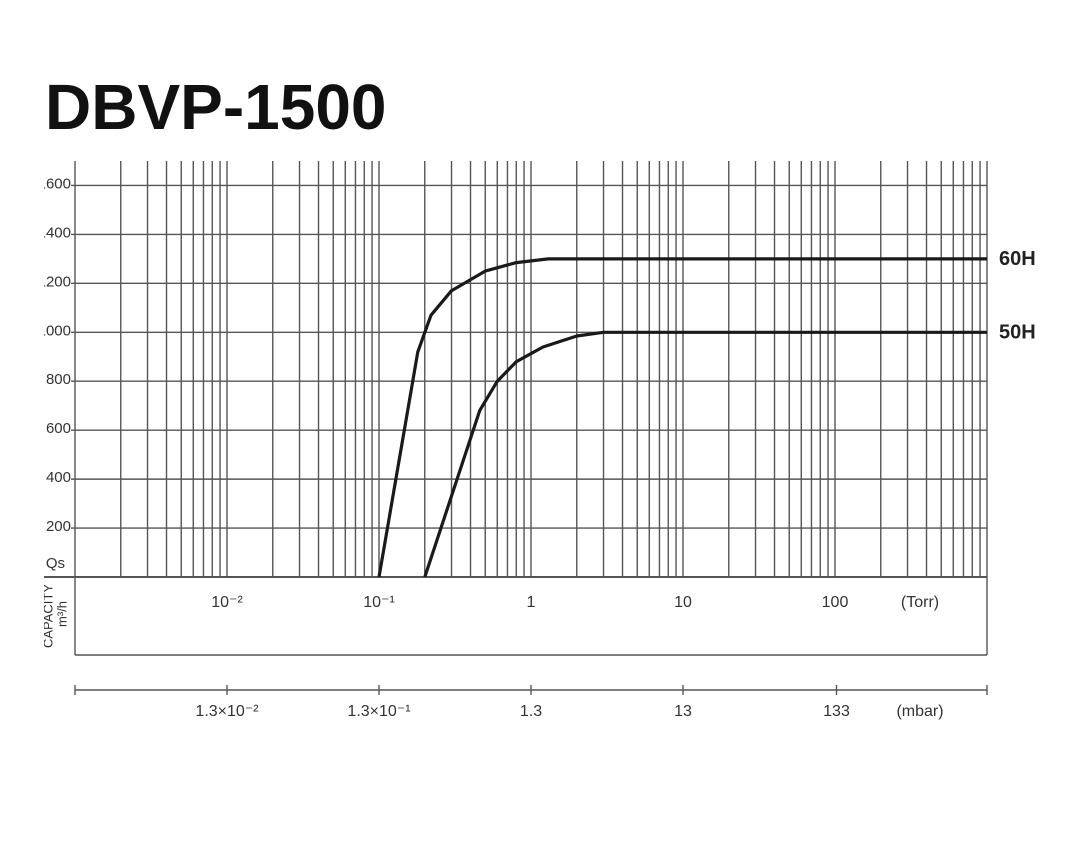 The height and width of the screenshot is (841, 1080). I want to click on x2-tick-label: 1.3×10⁻¹, so click(378, 711).